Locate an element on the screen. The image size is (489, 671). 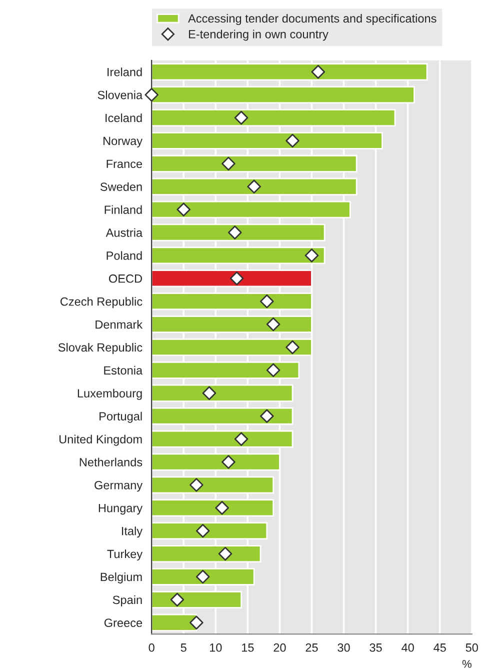
y-tick-label: Norway is located at coordinates (123, 142).